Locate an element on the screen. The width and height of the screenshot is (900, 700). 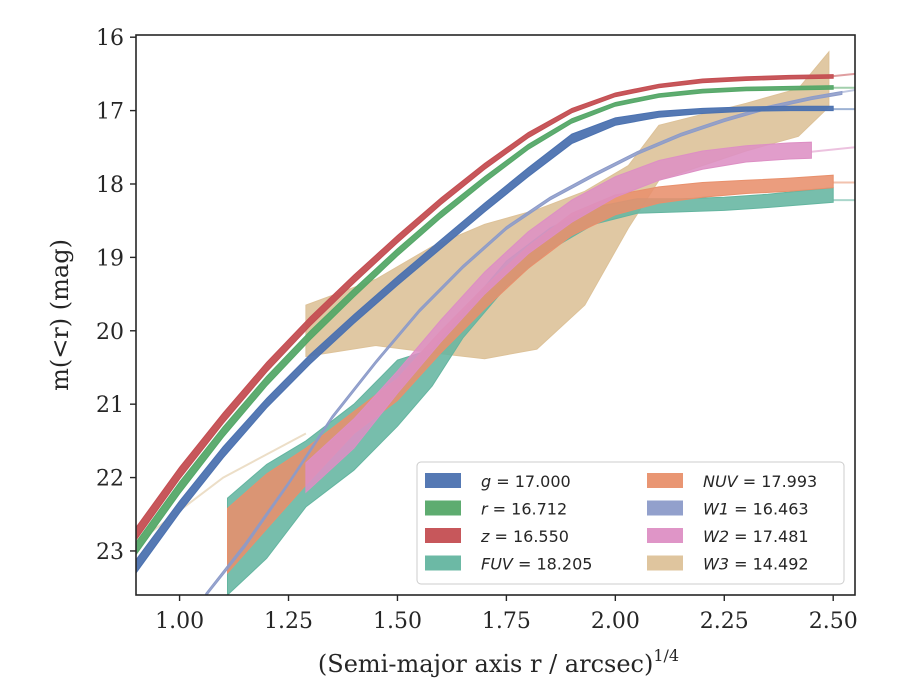
x-tick-label: 1.00 is located at coordinates (179, 621).